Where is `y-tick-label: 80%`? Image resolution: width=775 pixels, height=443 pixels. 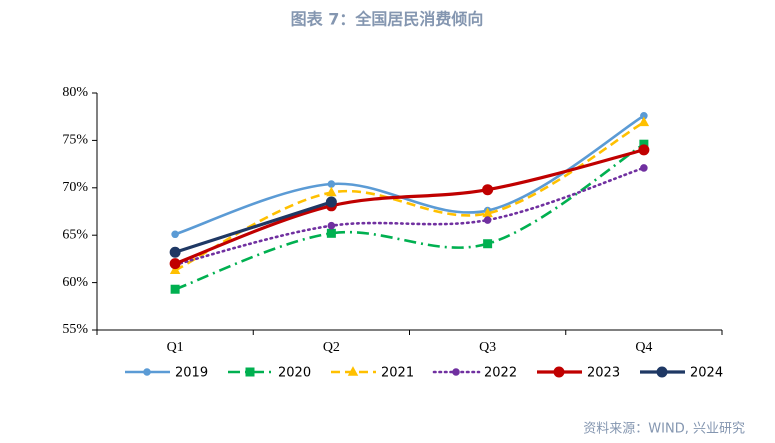
y-tick-label: 80% is located at coordinates (75, 92).